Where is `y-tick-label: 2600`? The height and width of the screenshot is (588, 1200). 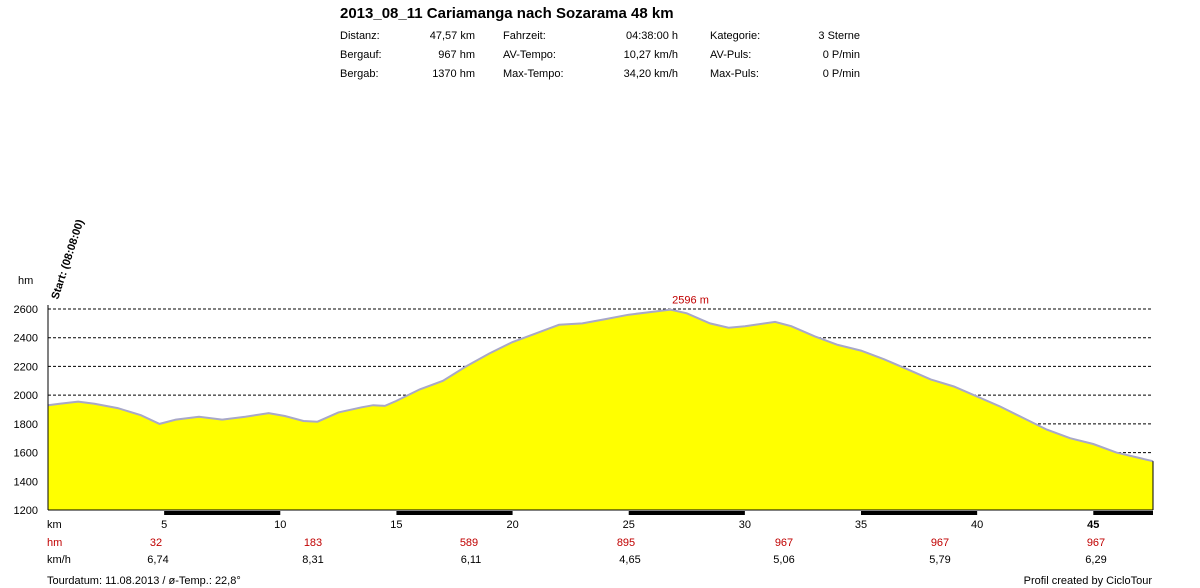
y-tick-label: 2600 is located at coordinates (26, 310).